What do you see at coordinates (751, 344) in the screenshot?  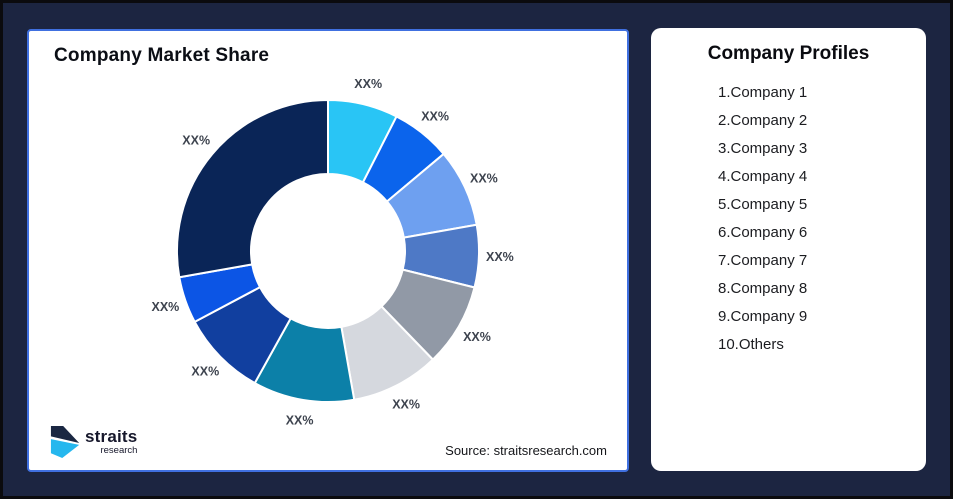 I see `company-list-item: 10.Others` at bounding box center [751, 344].